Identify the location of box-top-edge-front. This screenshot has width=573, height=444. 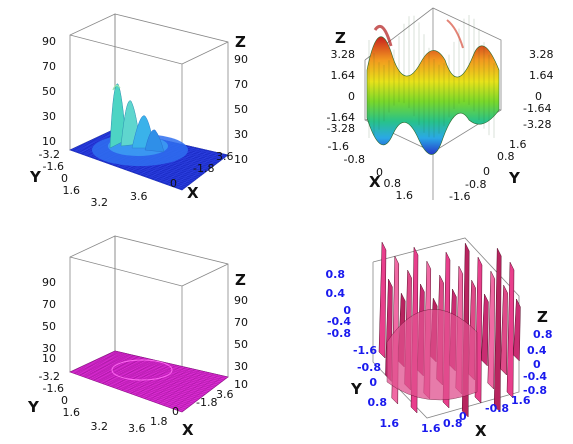
(126, 49).